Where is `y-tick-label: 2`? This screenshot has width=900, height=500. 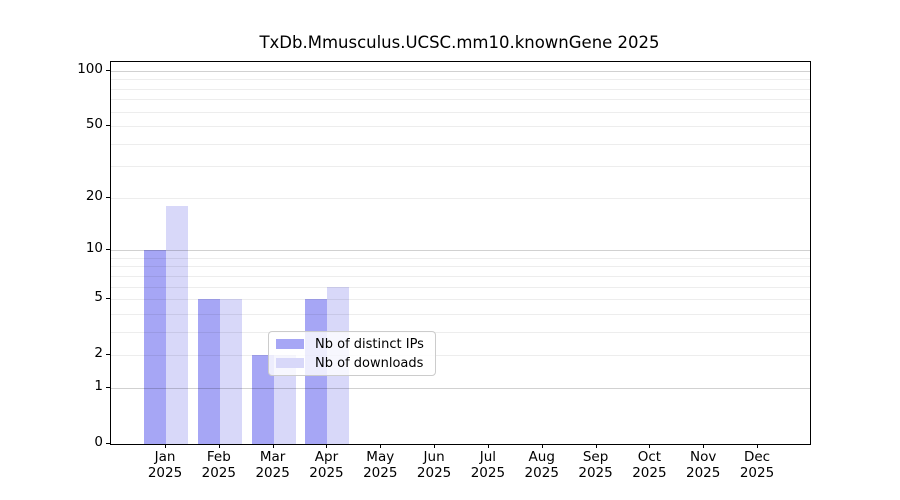 y-tick-label: 2 is located at coordinates (98, 353).